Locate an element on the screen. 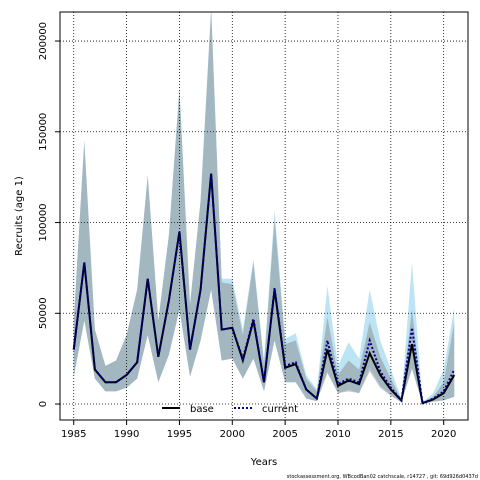 This screenshot has height=480, width=480. y-tick-label: 100000 is located at coordinates (43, 222).